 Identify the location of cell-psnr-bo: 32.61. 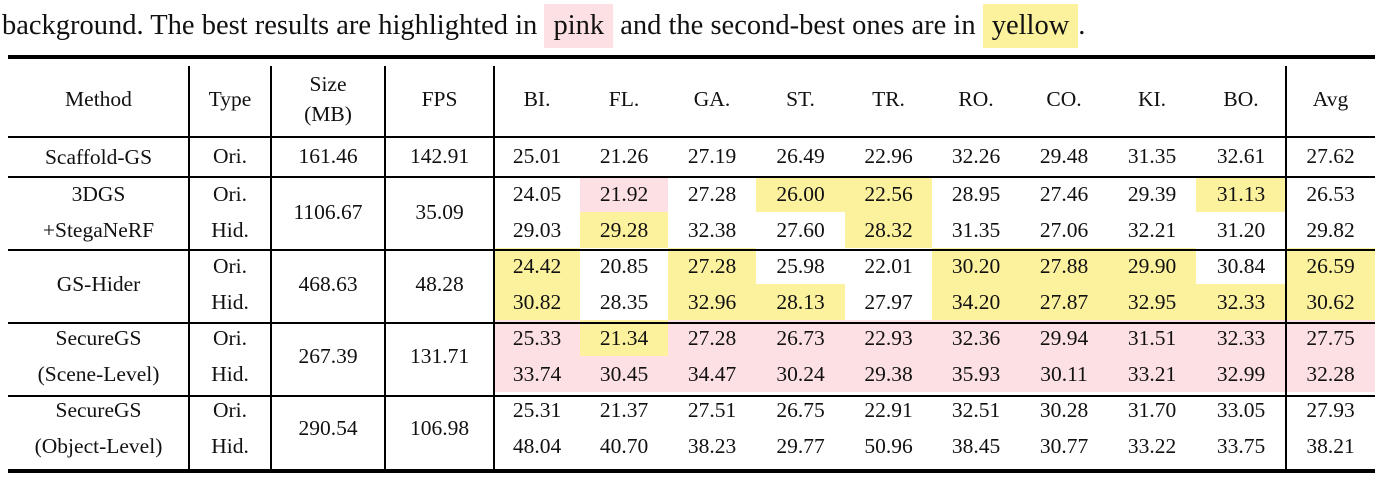
(1241, 156).